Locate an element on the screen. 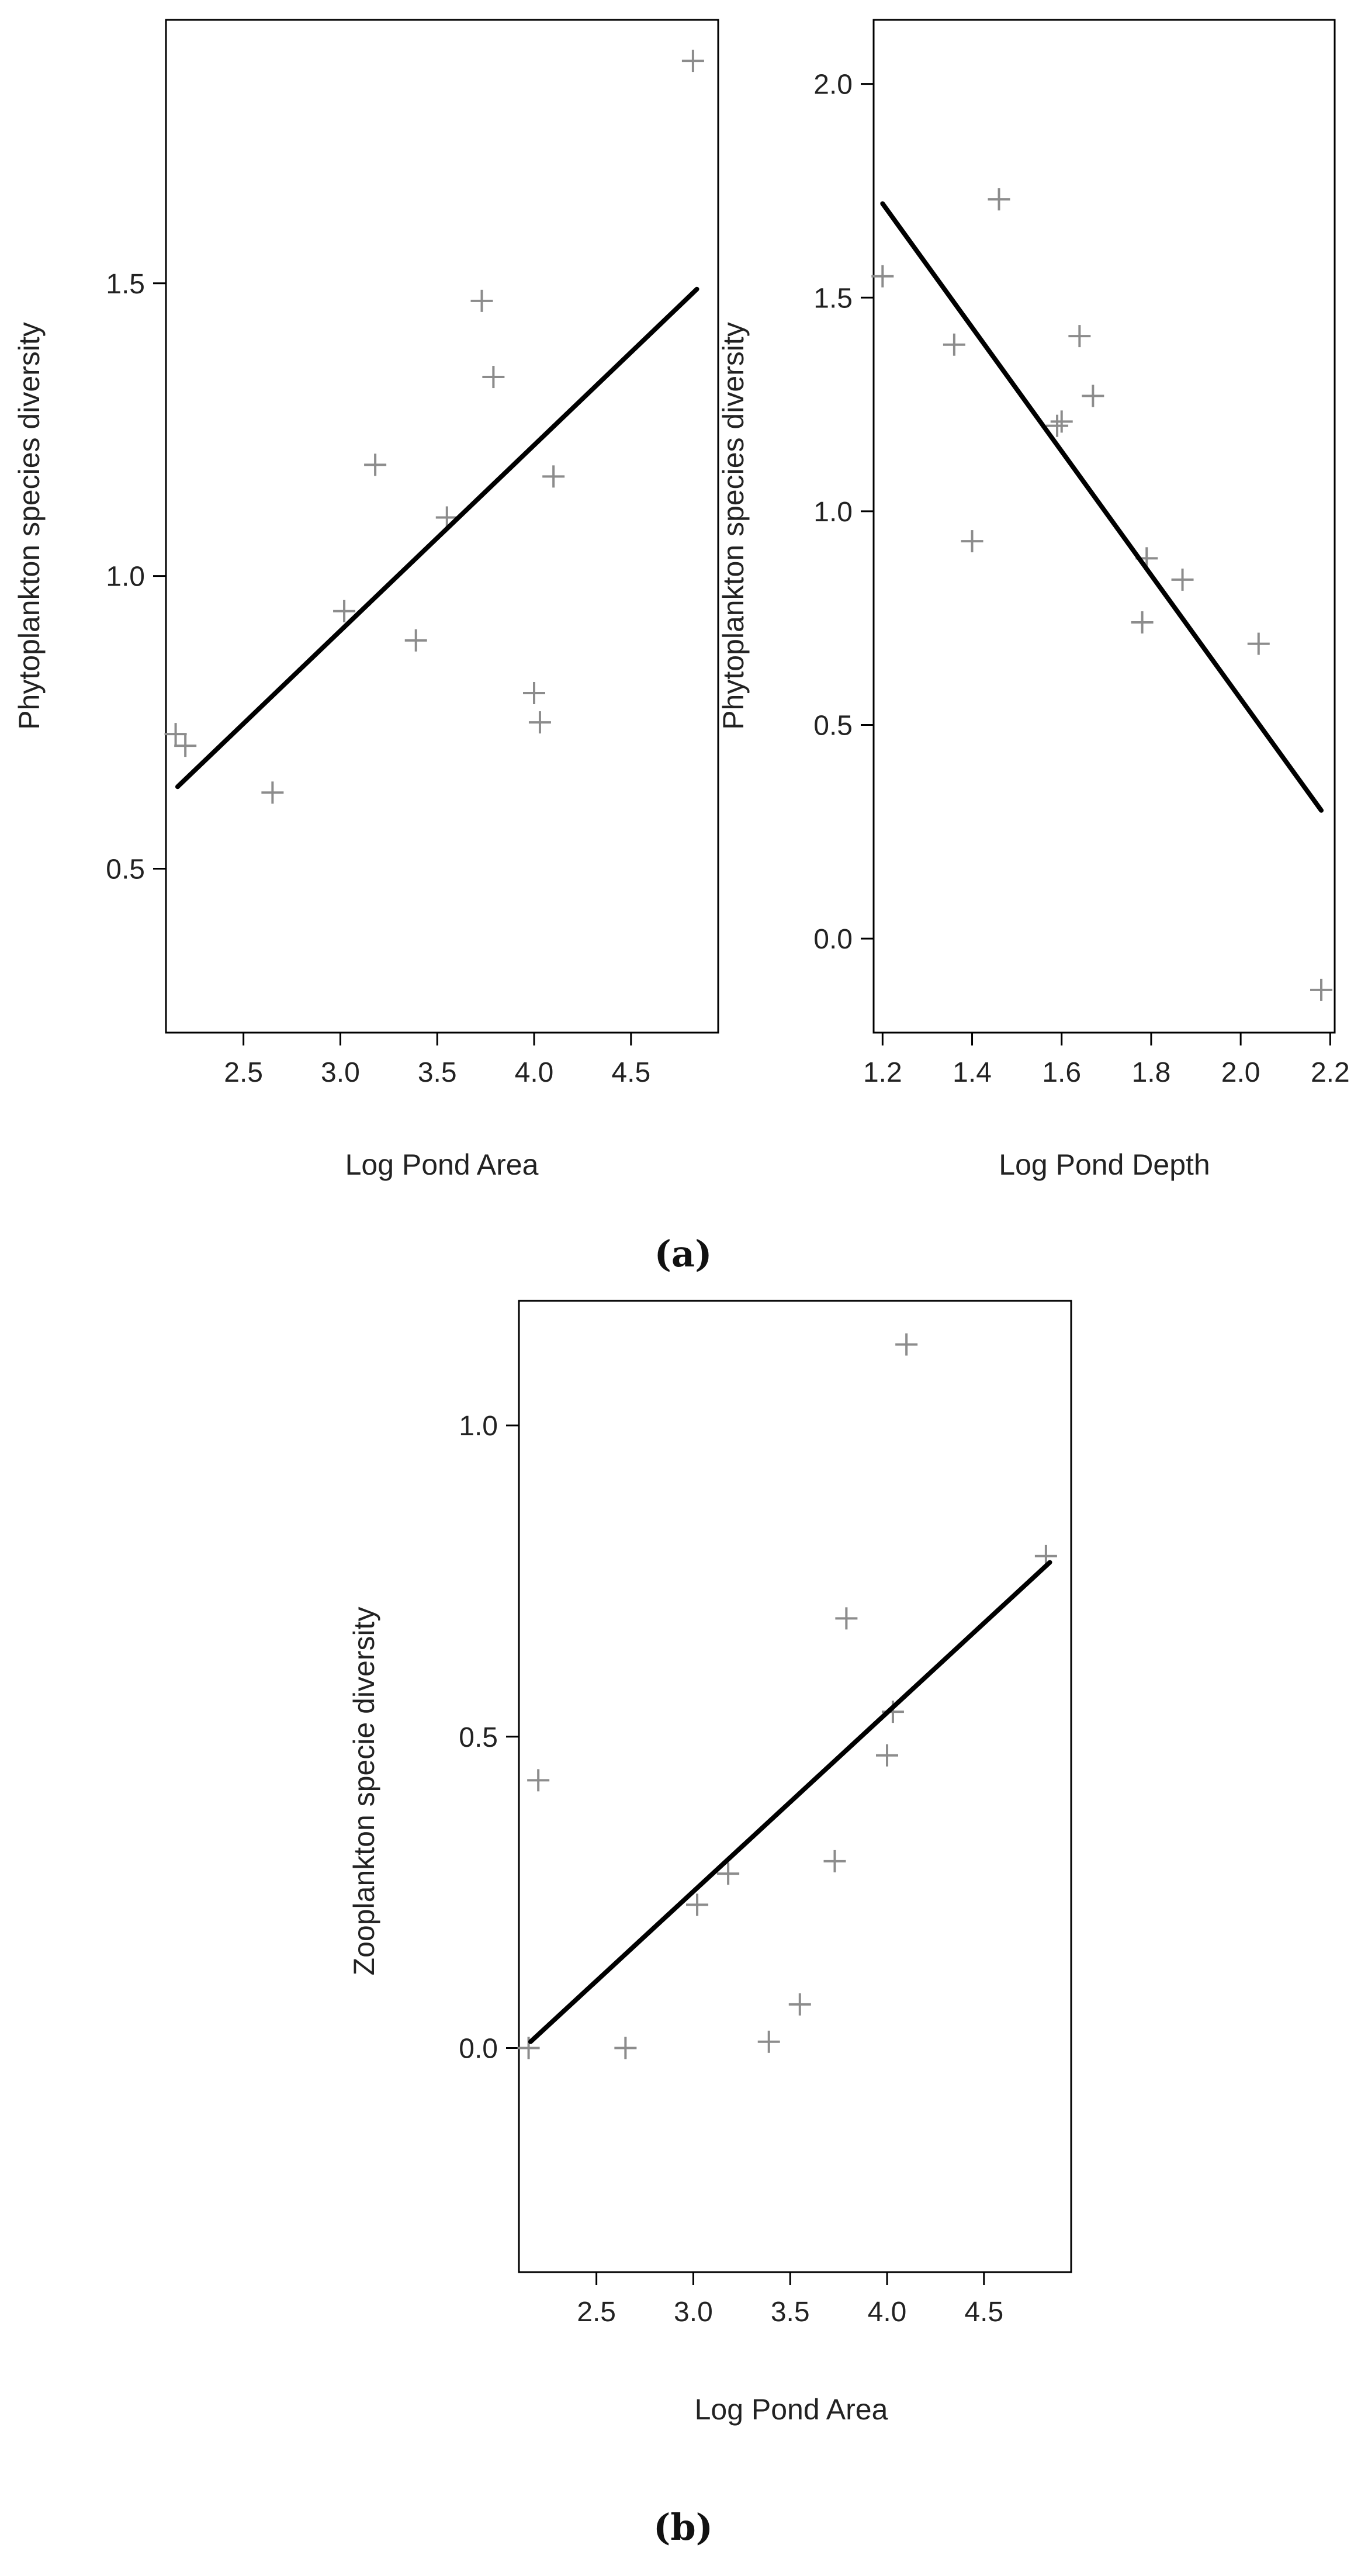 This screenshot has height=2576, width=1368. caption-a: (a) is located at coordinates (683, 1254).